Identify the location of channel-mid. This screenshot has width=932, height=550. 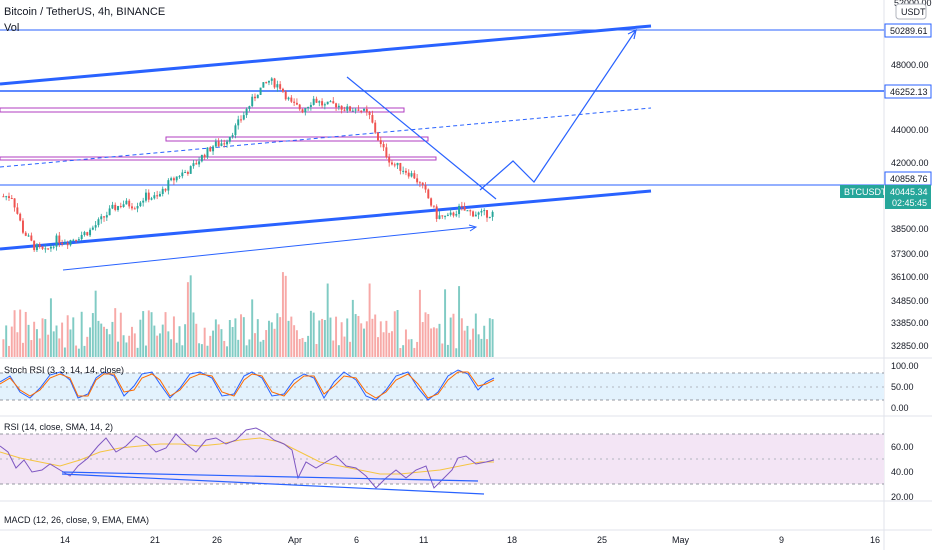
(326, 137).